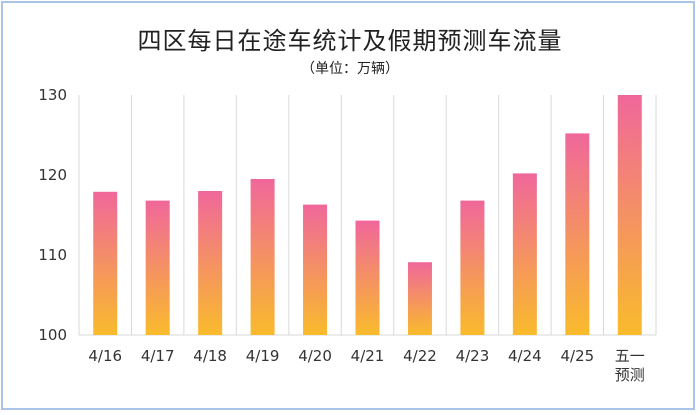 This screenshot has height=415, width=700. What do you see at coordinates (52, 255) in the screenshot?
I see `y-tick-label: 110` at bounding box center [52, 255].